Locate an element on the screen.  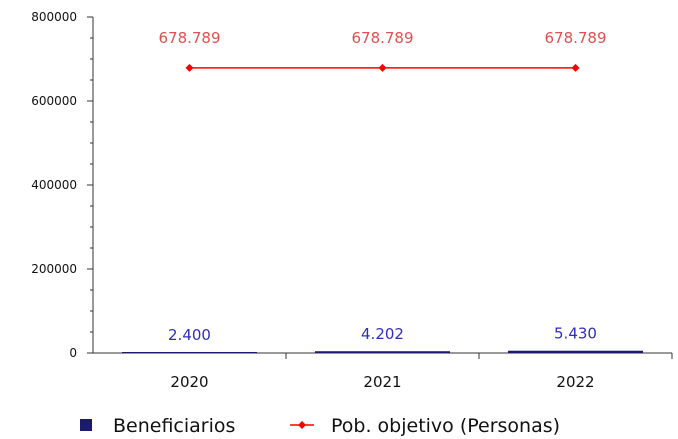
x-tick-label: 2021 is located at coordinates (382, 382).